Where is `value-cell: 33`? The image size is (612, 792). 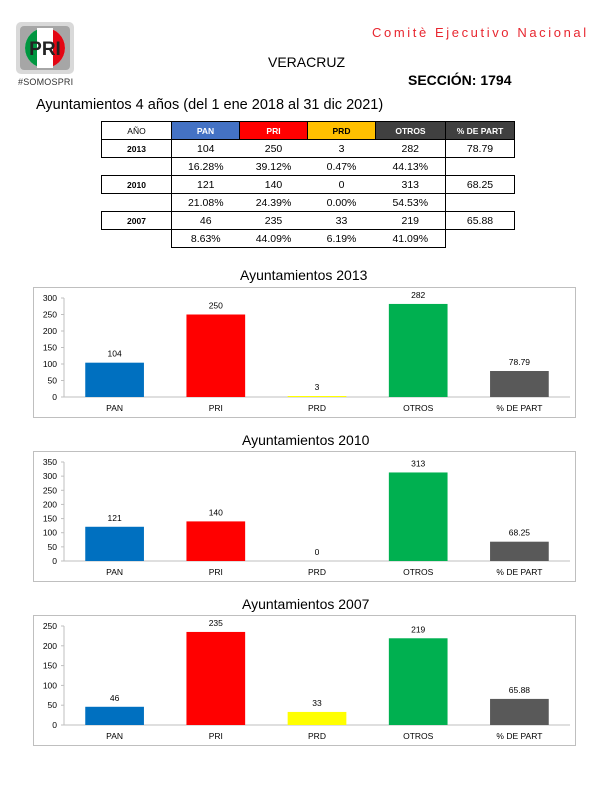
value-cell: 33 is located at coordinates (341, 220).